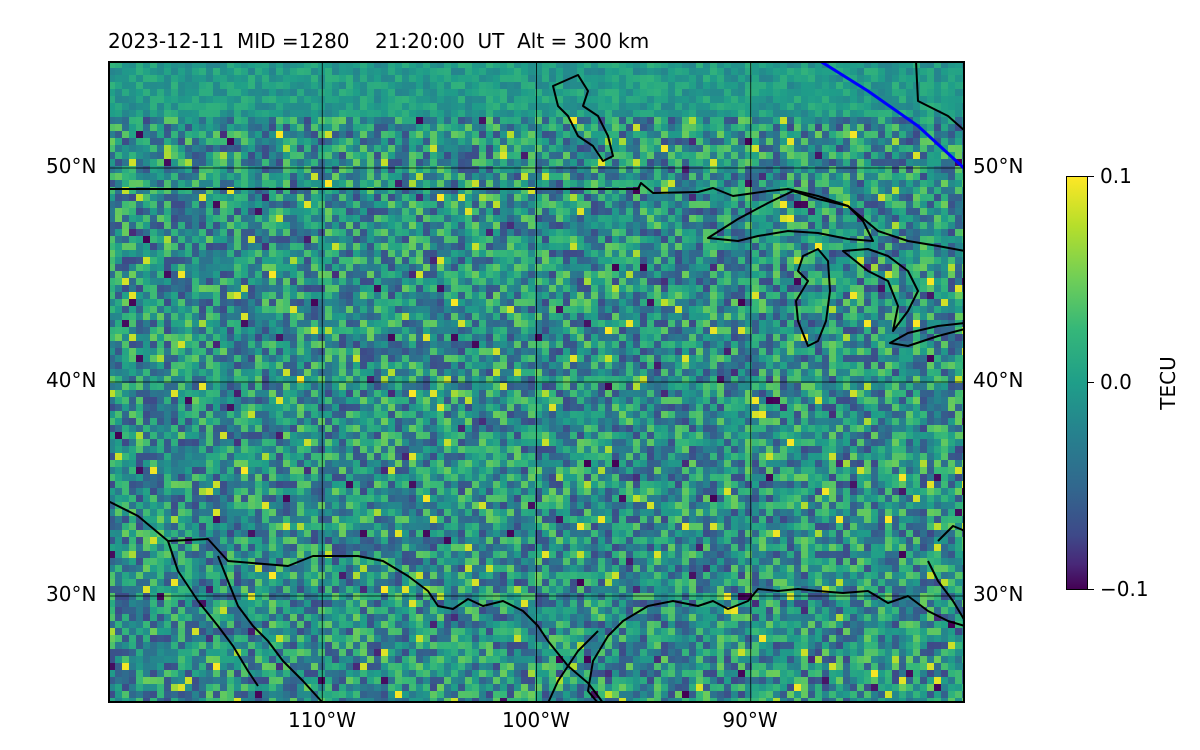 Image resolution: width=1200 pixels, height=750 pixels. Describe the element at coordinates (71, 380) in the screenshot. I see `lat-label-left-40: 40°N` at that location.